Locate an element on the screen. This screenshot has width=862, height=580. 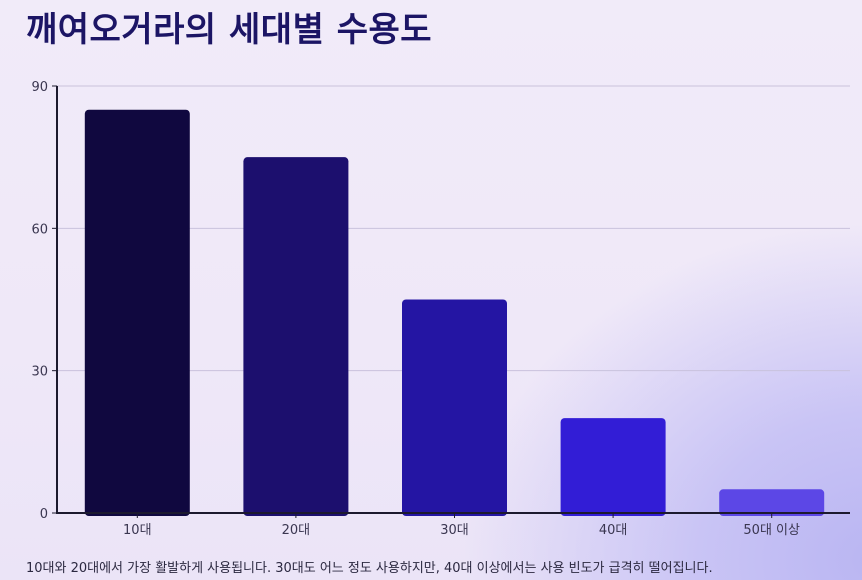
chart-title: 깨여오거라의 세대별 수용도 is located at coordinates (229, 30).